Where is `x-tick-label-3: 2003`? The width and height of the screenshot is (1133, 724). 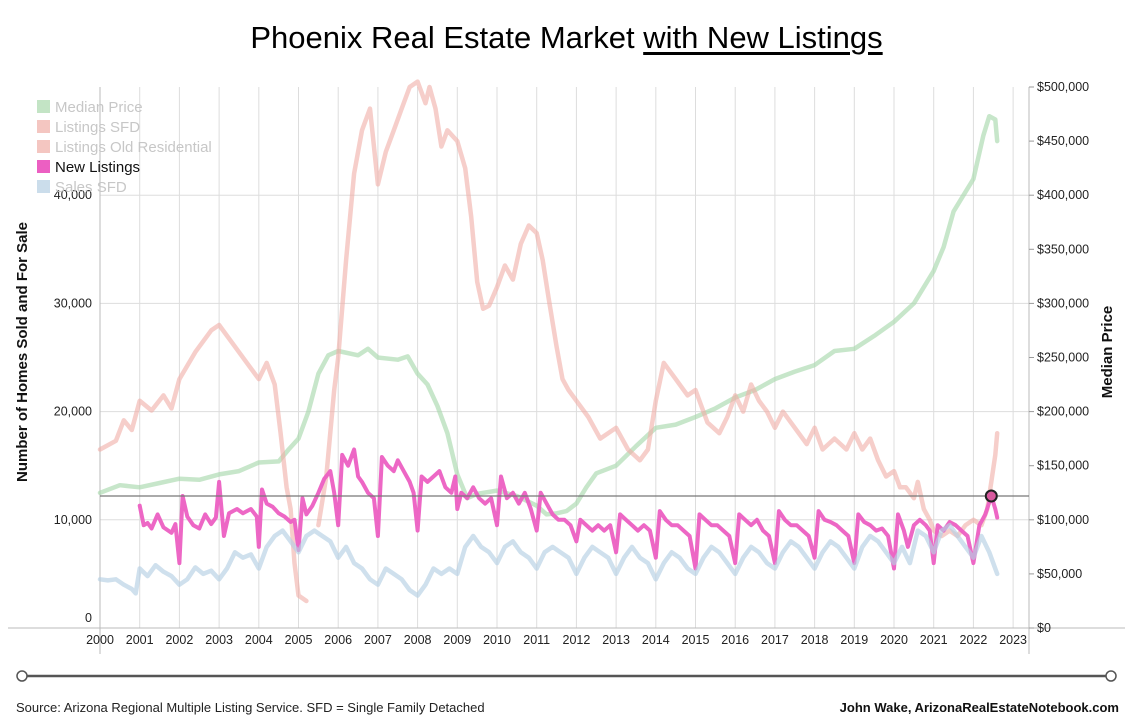
x-tick-label-3: 2003 is located at coordinates (219, 640).